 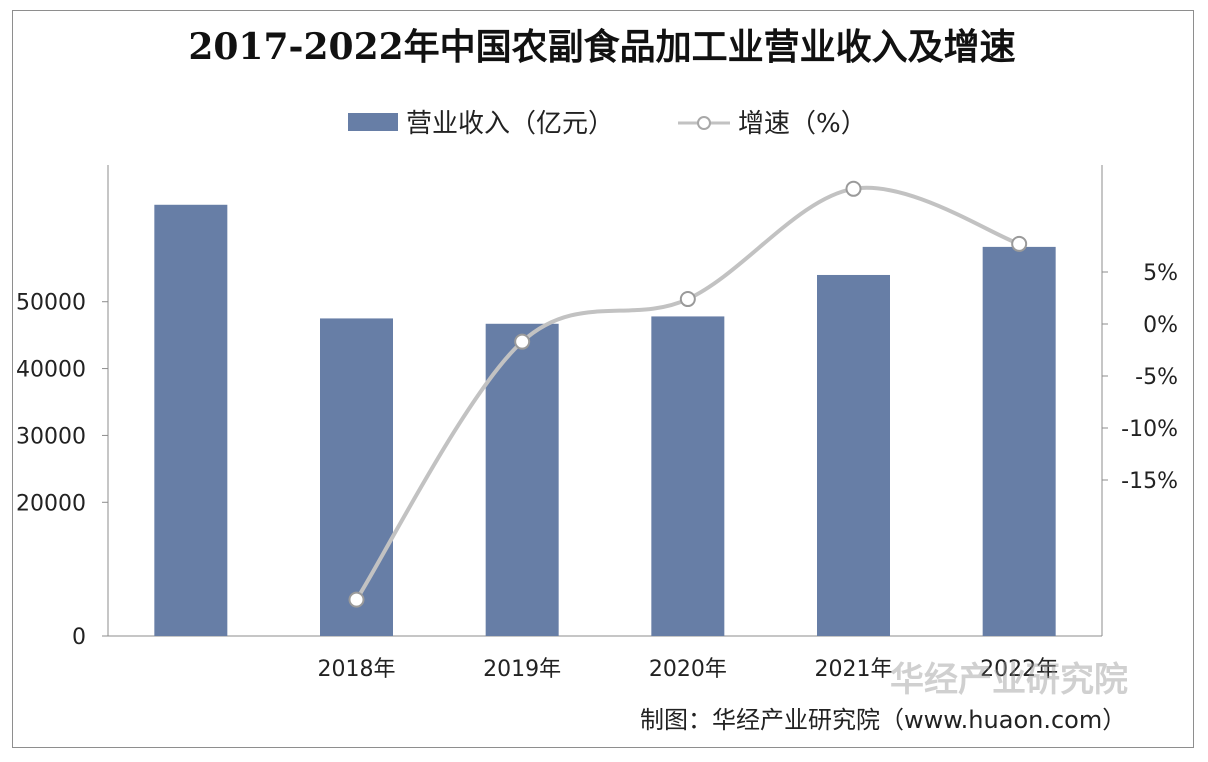 I want to click on chart-credit: 制图：华经产业研究院（www.huaon.com）, so click(x=883, y=720).